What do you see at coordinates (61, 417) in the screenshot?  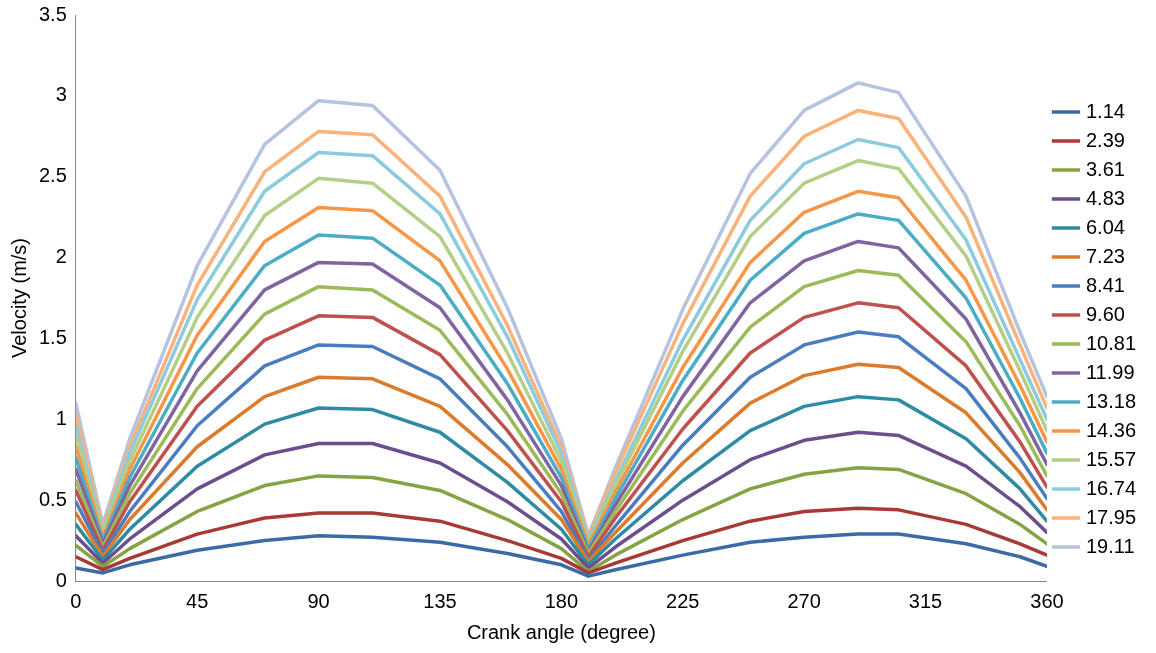 I see `y-tick-label: 1` at bounding box center [61, 417].